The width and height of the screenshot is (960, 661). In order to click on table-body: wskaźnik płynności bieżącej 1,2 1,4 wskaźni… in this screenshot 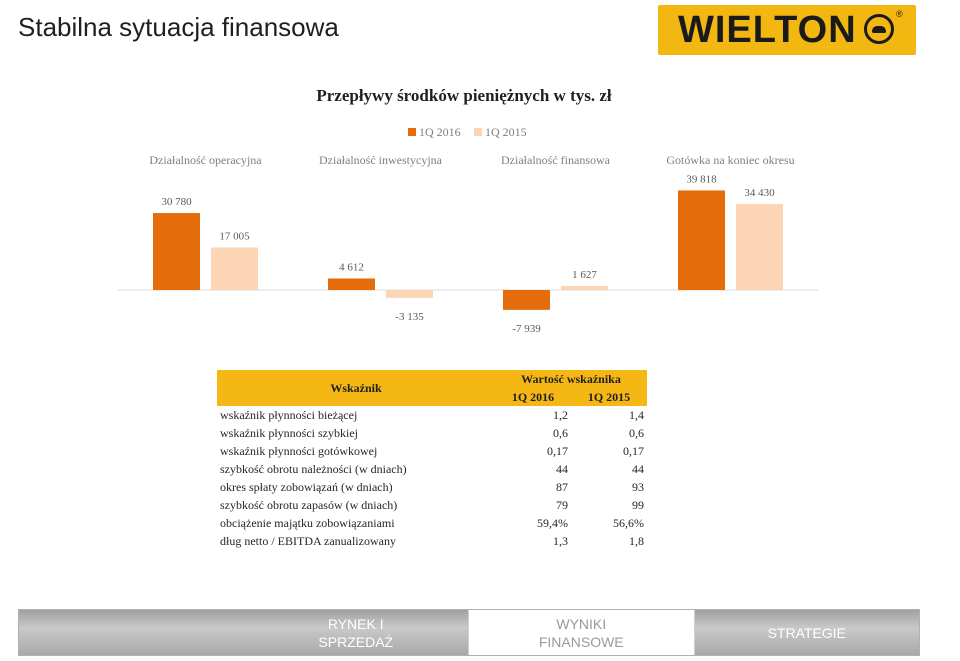, I will do `click(432, 478)`.